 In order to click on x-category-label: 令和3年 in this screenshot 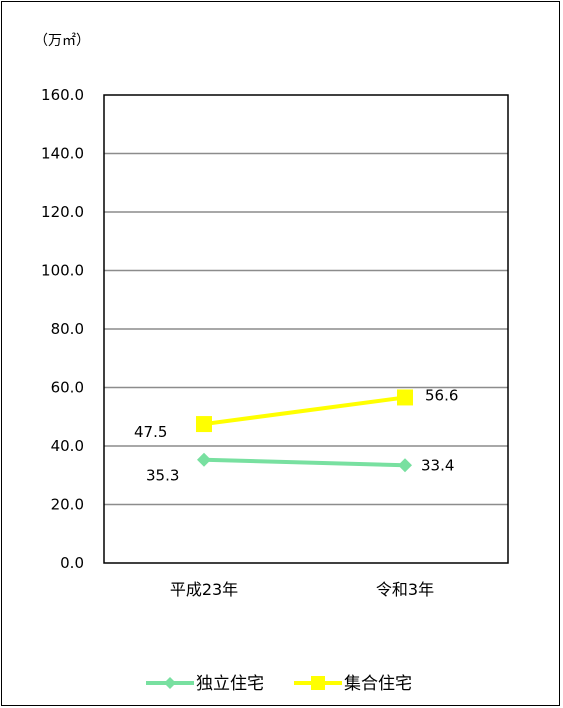, I will do `click(405, 589)`.